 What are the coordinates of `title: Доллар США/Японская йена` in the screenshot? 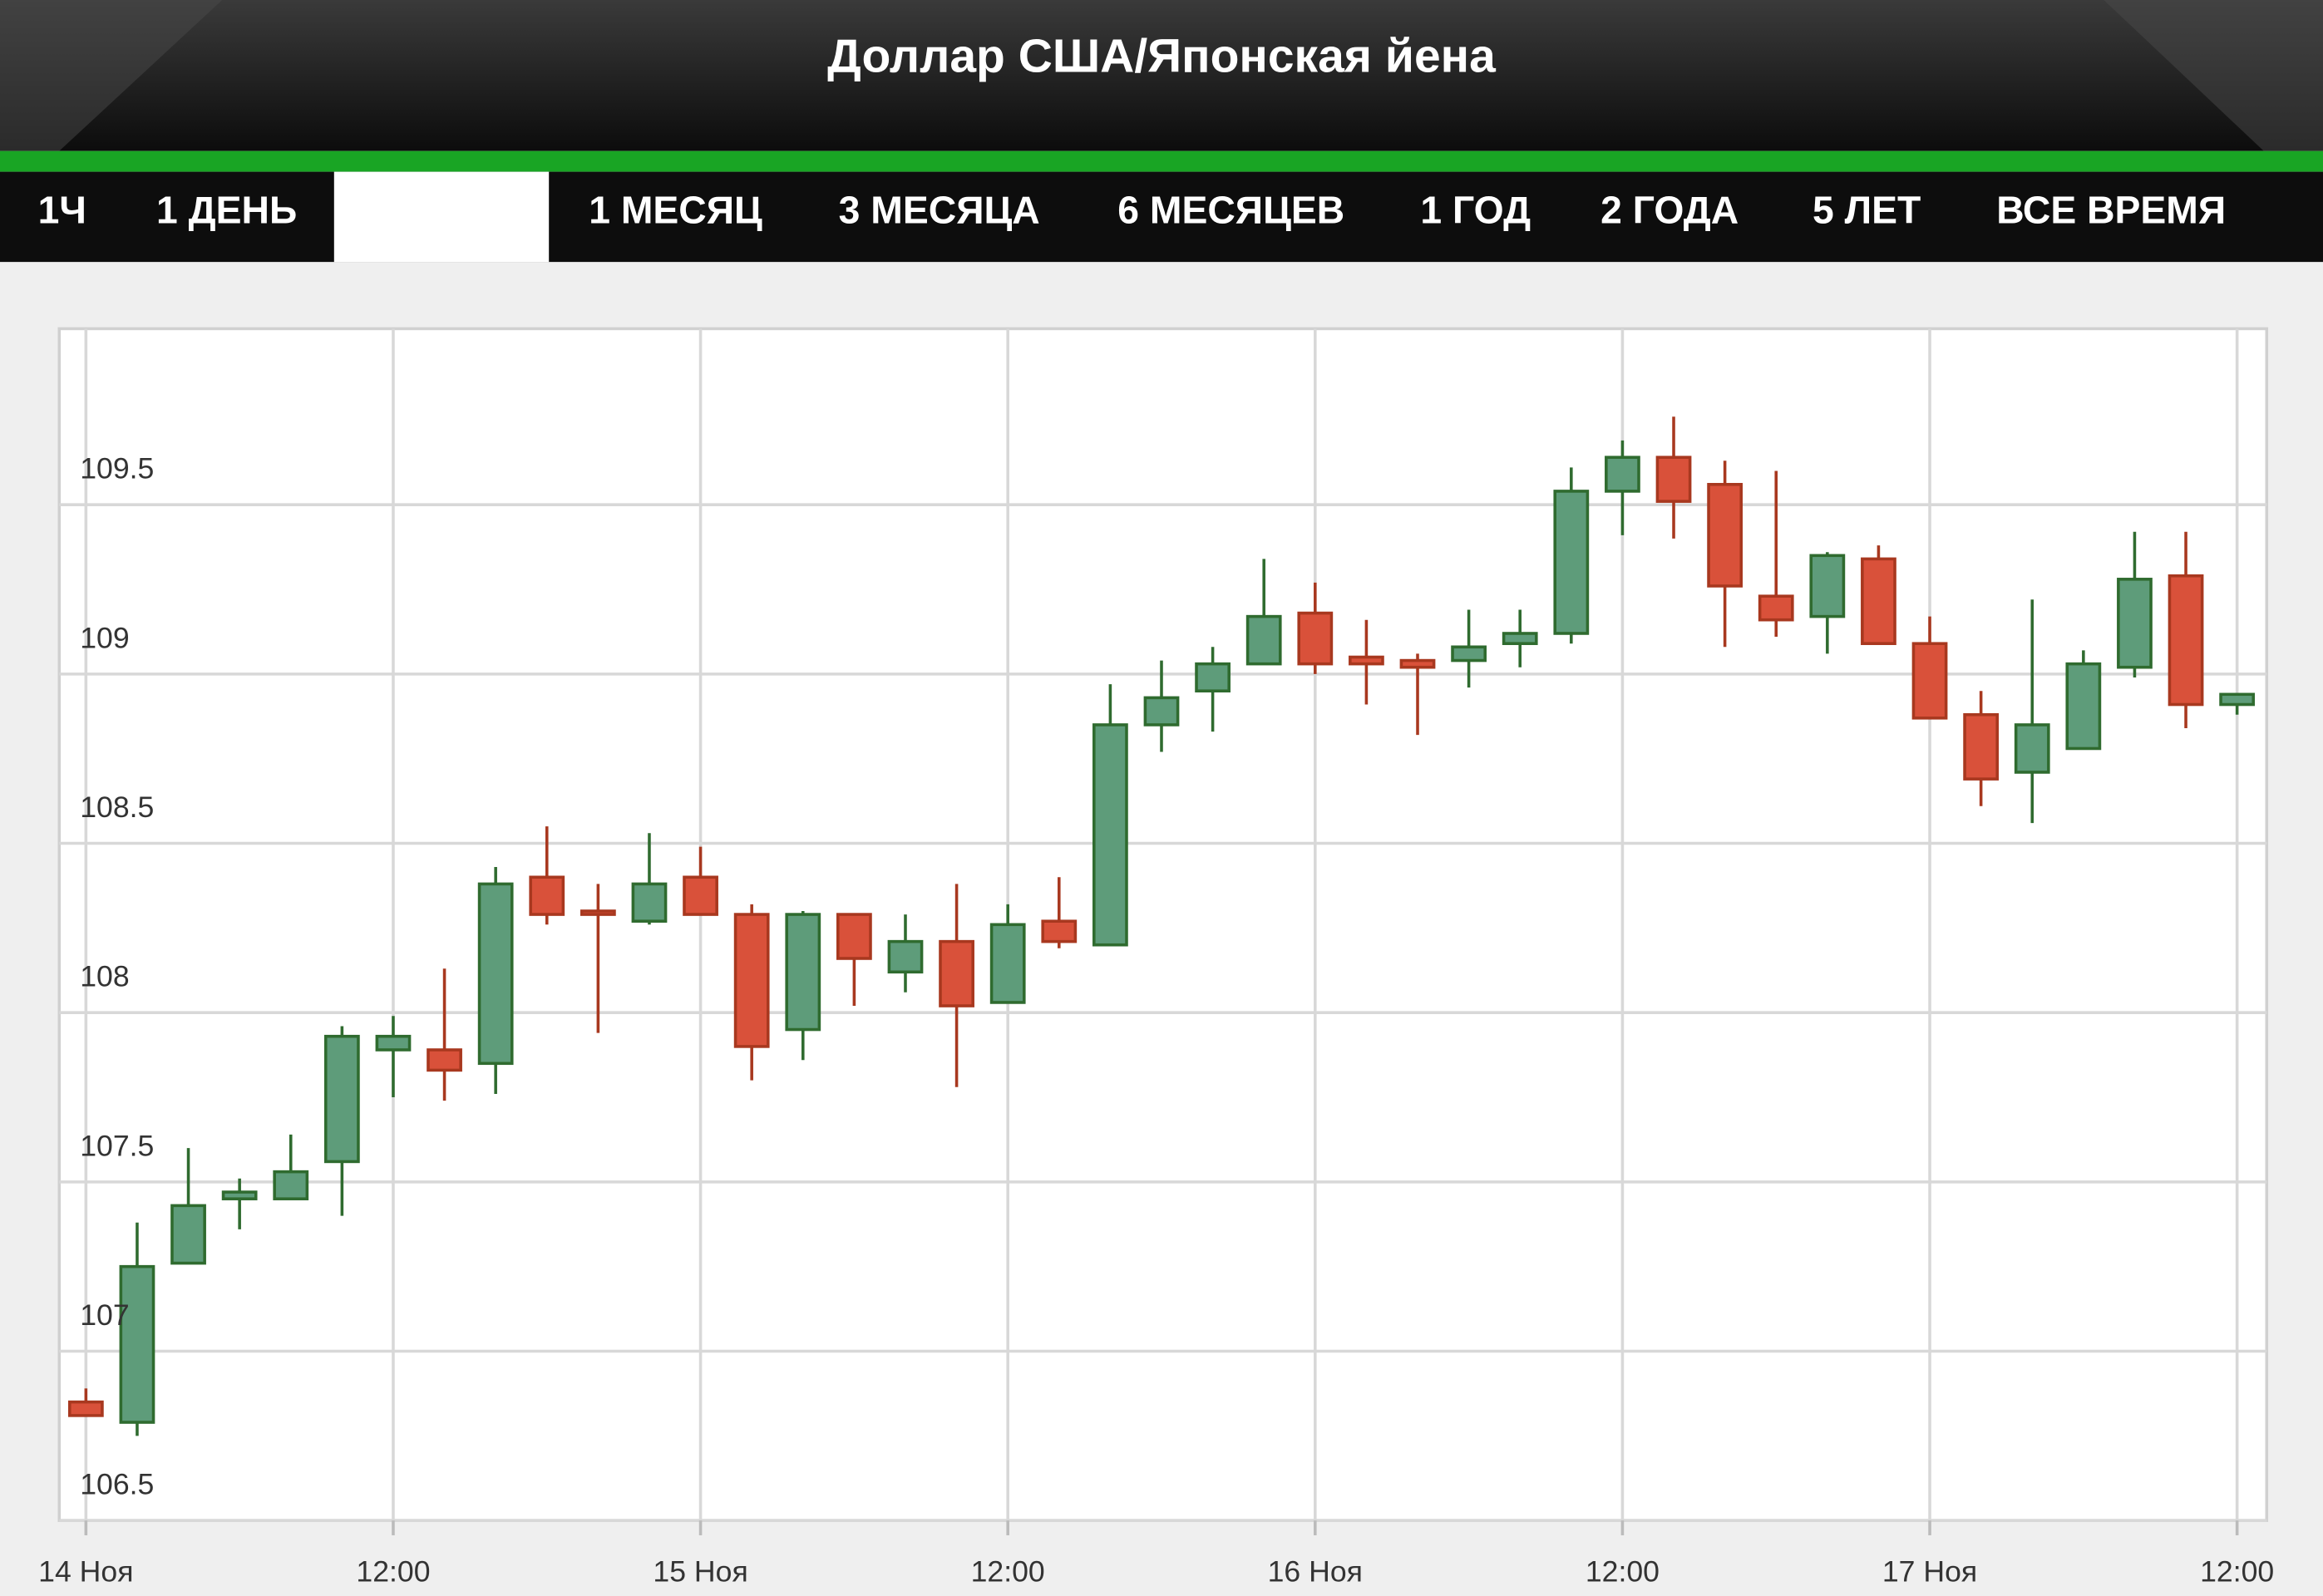 It's located at (1162, 55).